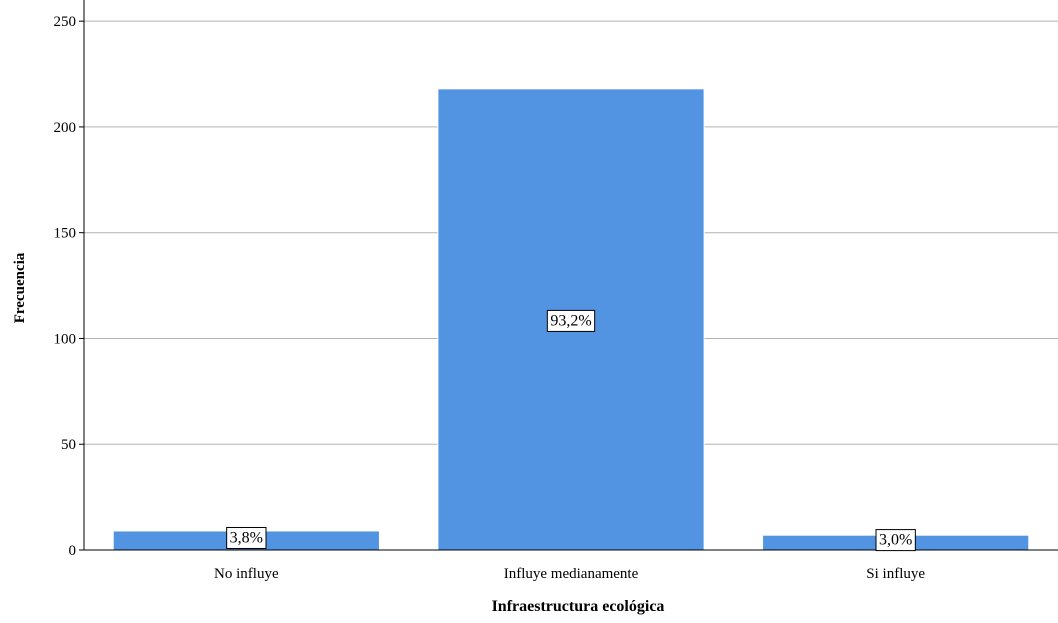  What do you see at coordinates (65, 128) in the screenshot?
I see `y-tick-label: 200` at bounding box center [65, 128].